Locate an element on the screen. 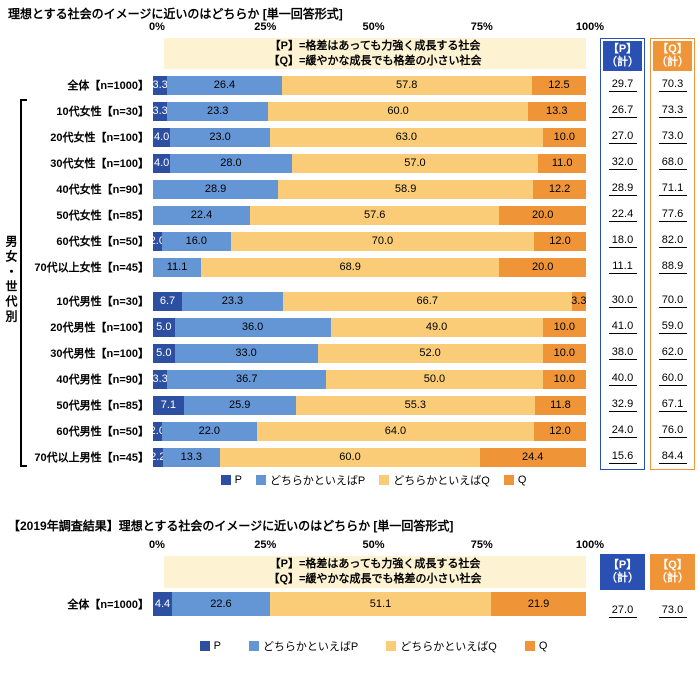  segment-value: 24.4 is located at coordinates (532, 457).